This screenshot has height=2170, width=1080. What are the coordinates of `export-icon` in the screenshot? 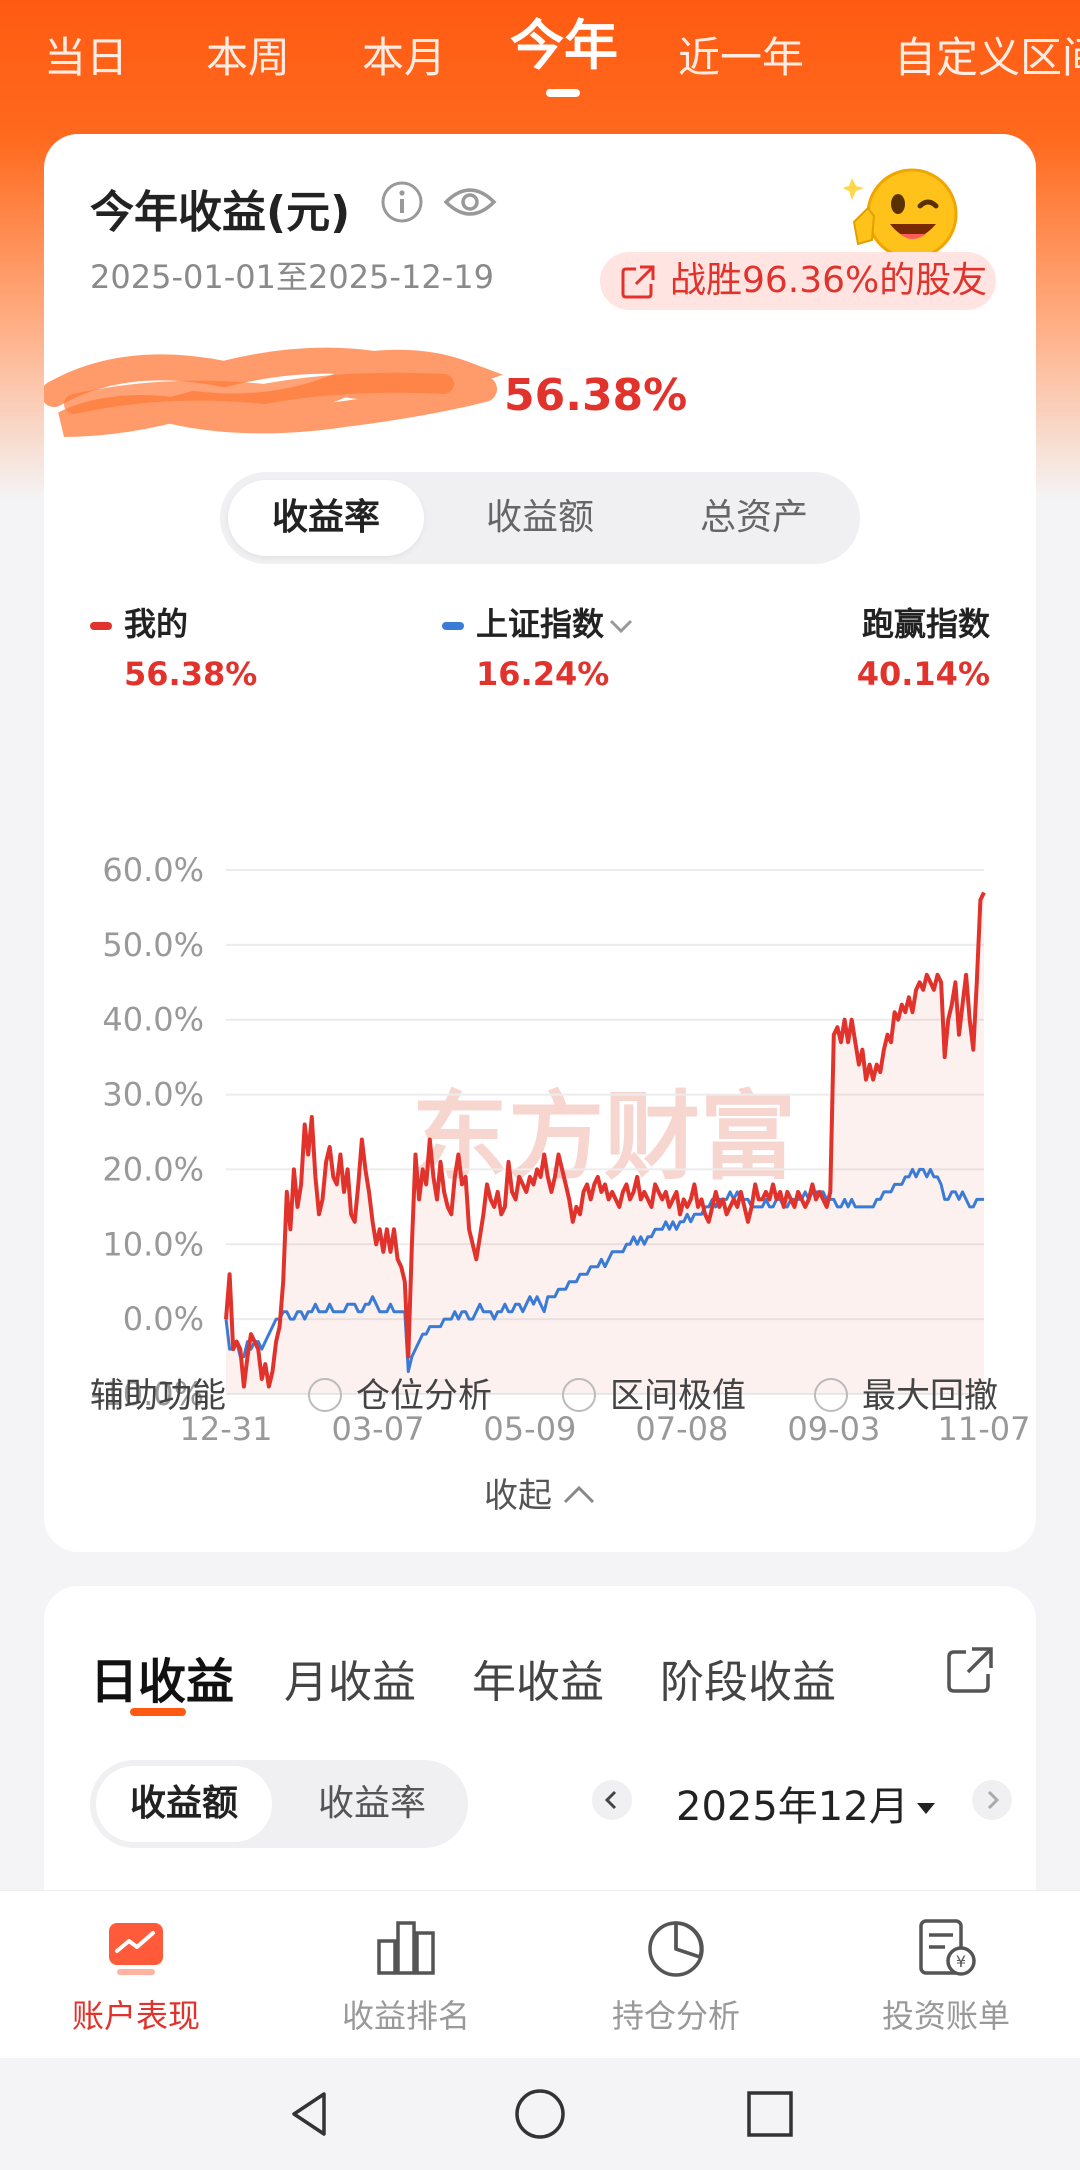 It's located at (970, 1670).